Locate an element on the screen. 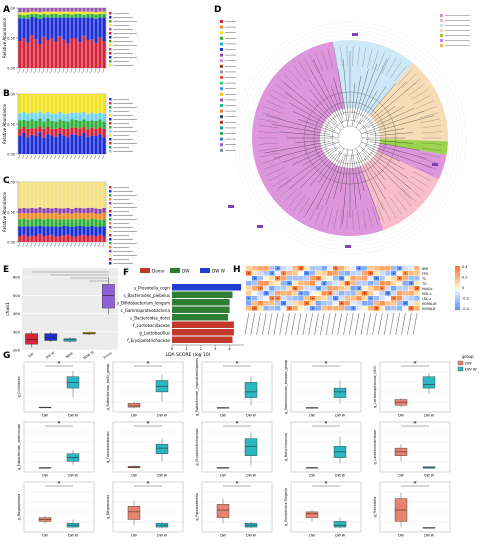  subplot-y-label: g_Megamonas is located at coordinates (108, 507).